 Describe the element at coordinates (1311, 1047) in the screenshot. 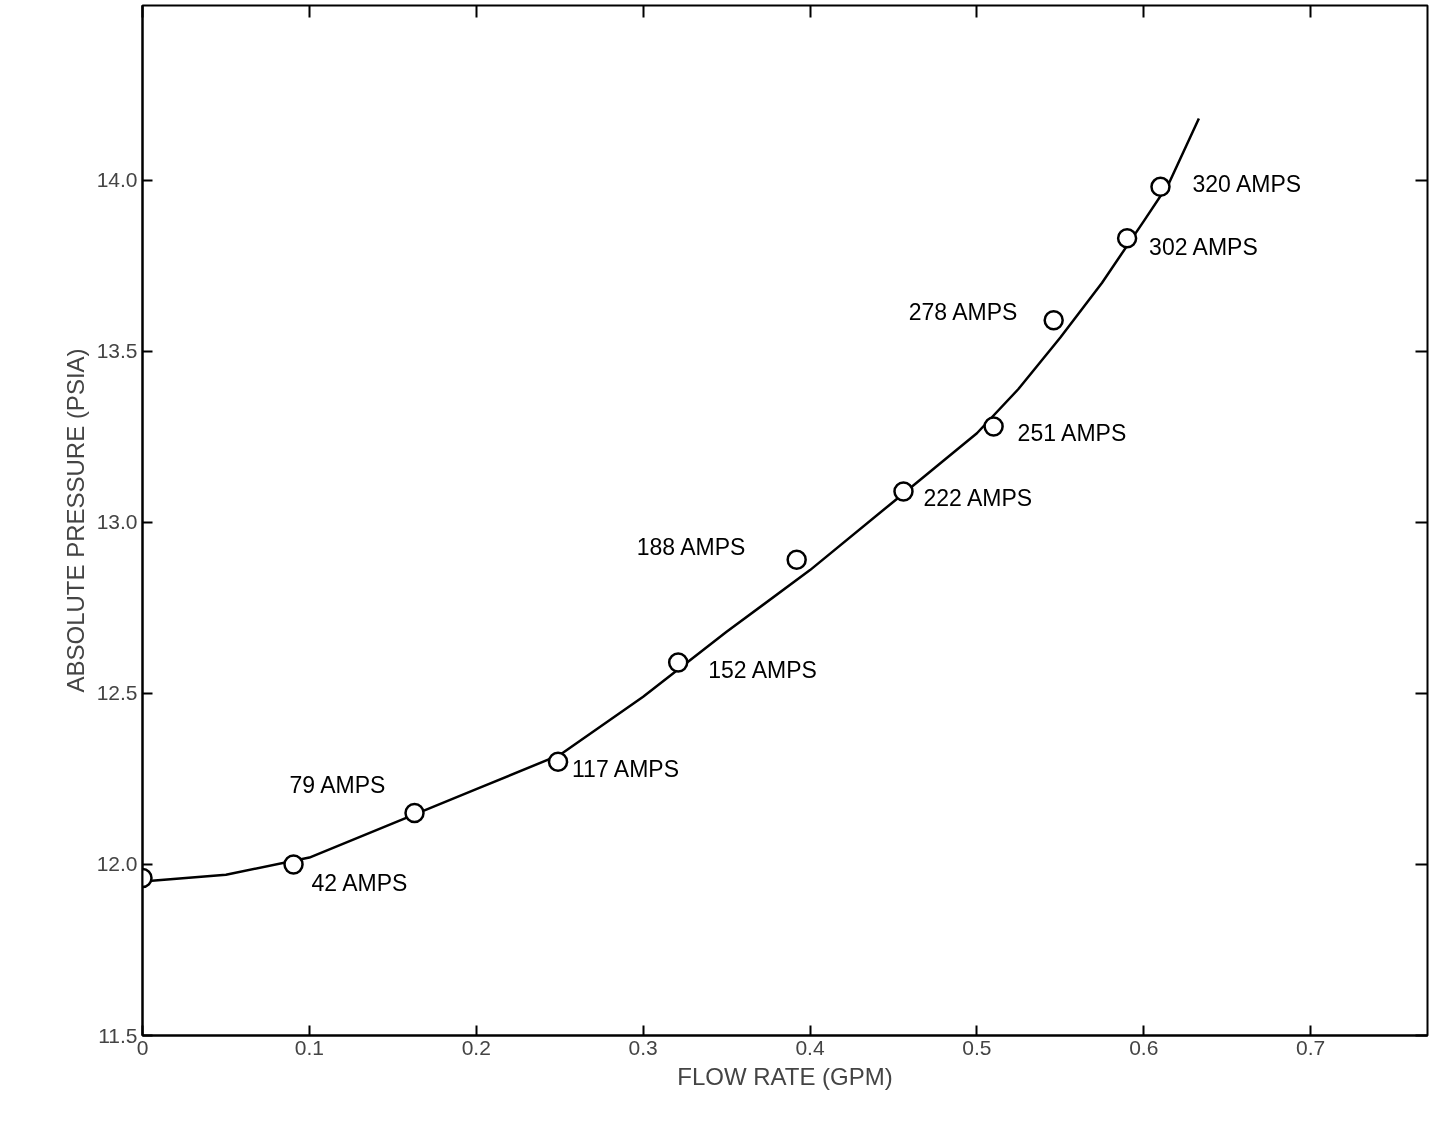

I see `x-tick-label: 0.7` at that location.